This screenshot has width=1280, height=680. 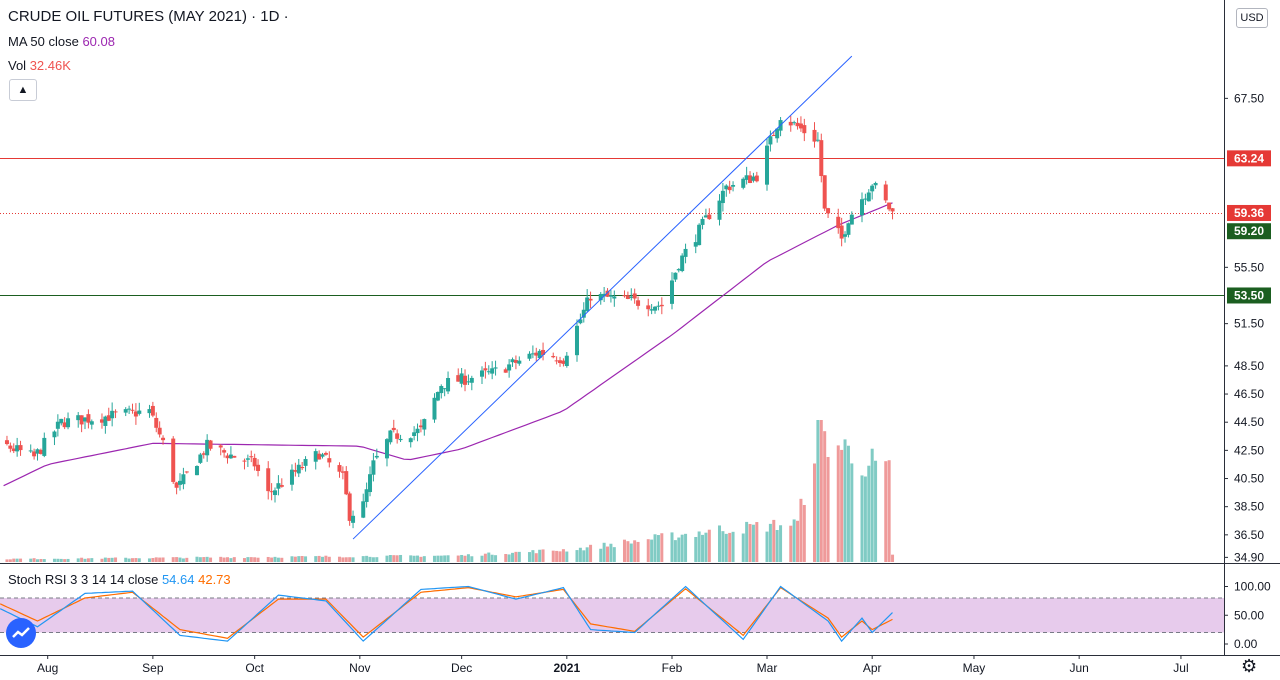 What do you see at coordinates (1252, 18) in the screenshot?
I see `currency-button: USD` at bounding box center [1252, 18].